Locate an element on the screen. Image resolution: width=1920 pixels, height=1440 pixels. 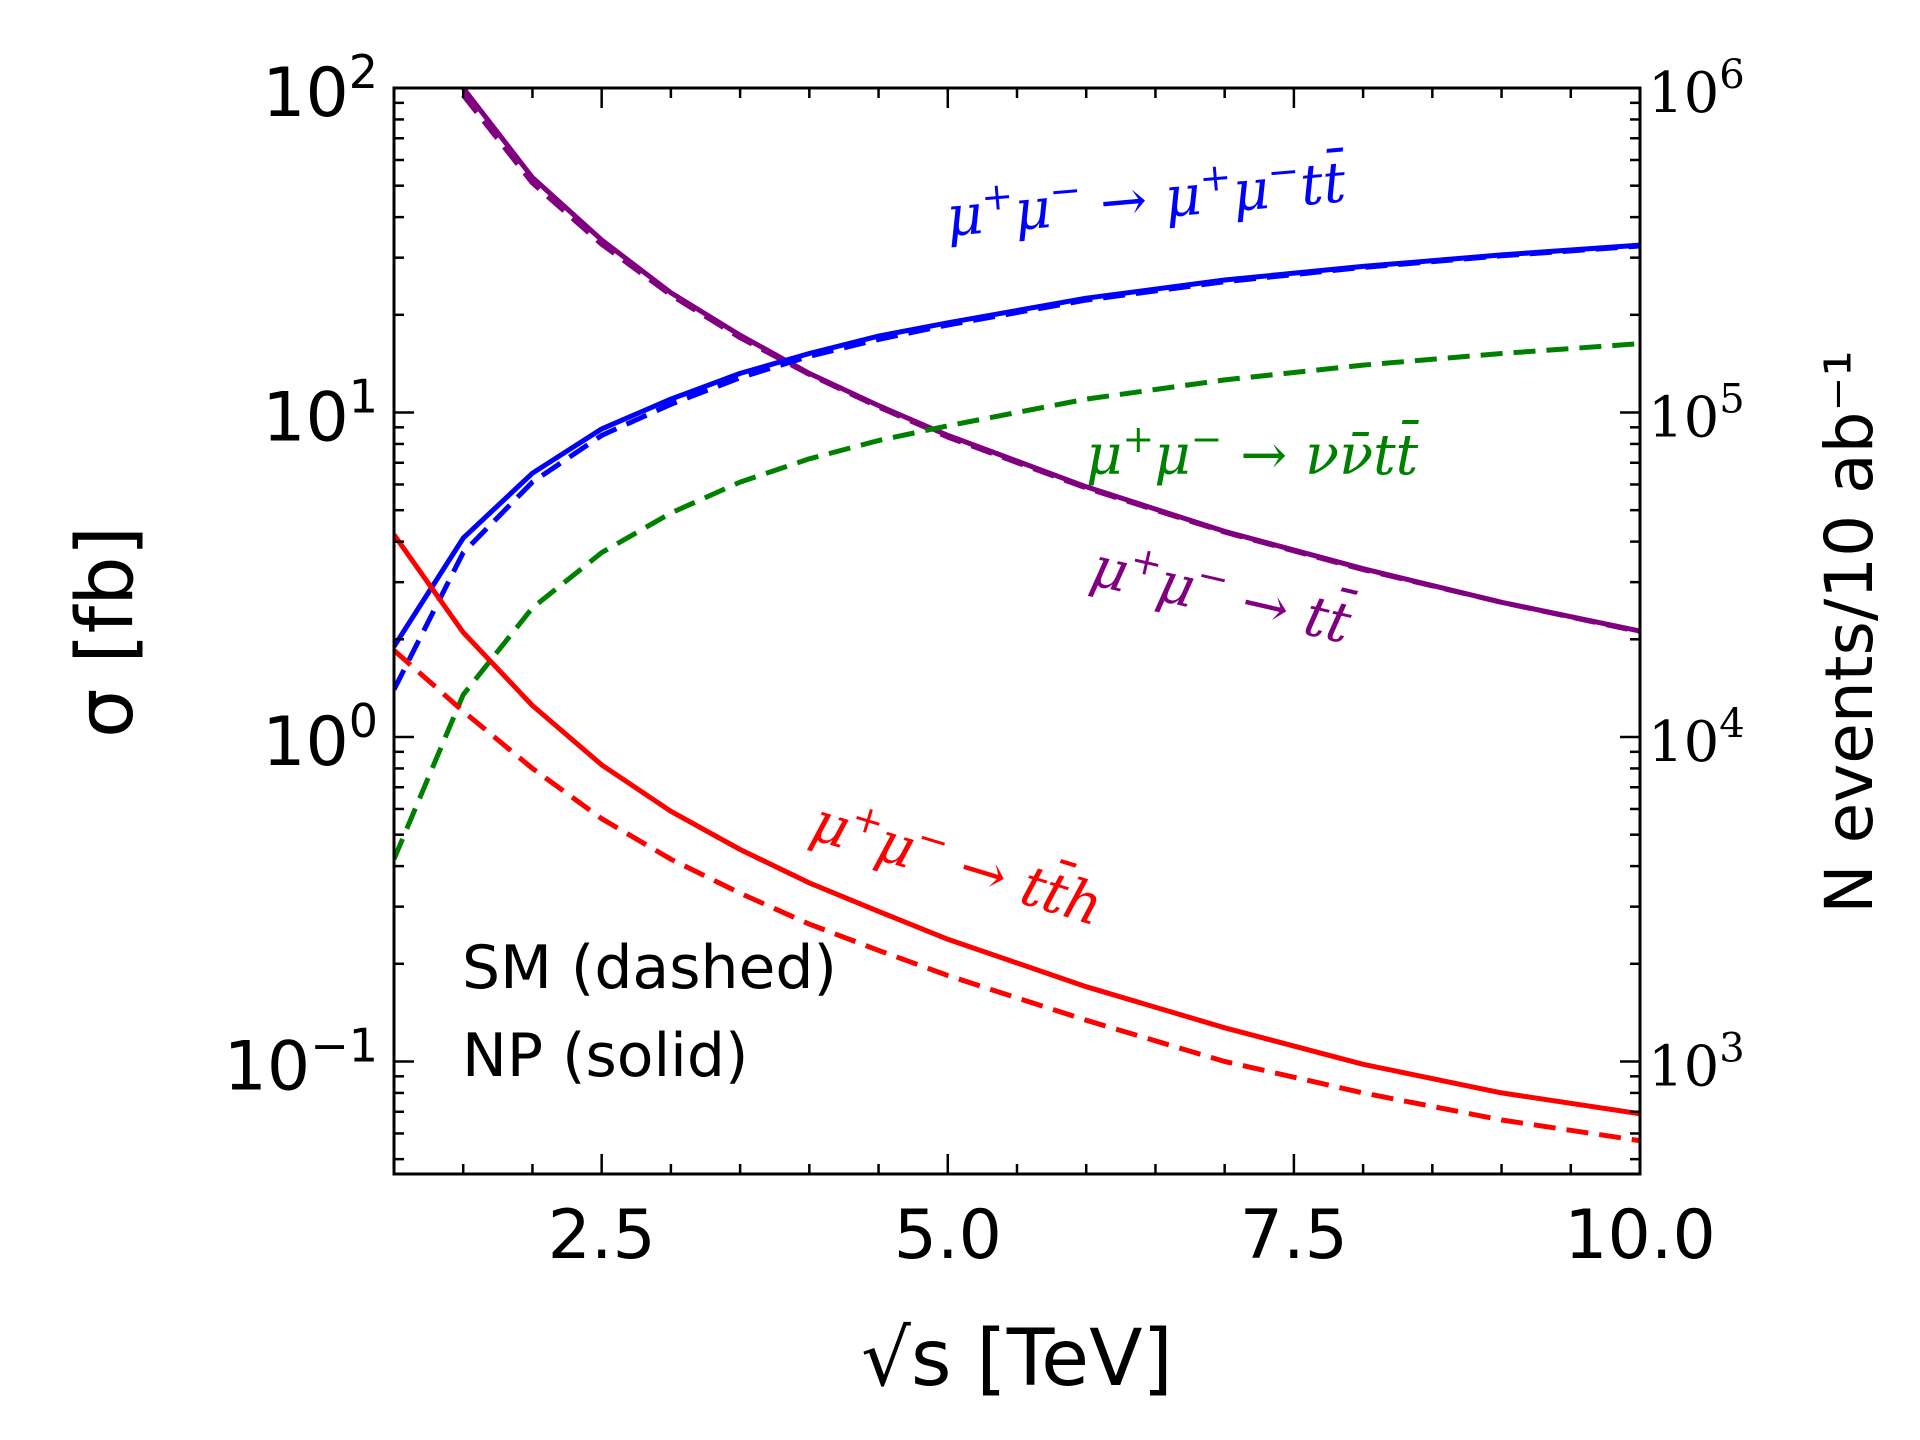
y-tick-label-1e2: 10² is located at coordinates (320, 89).